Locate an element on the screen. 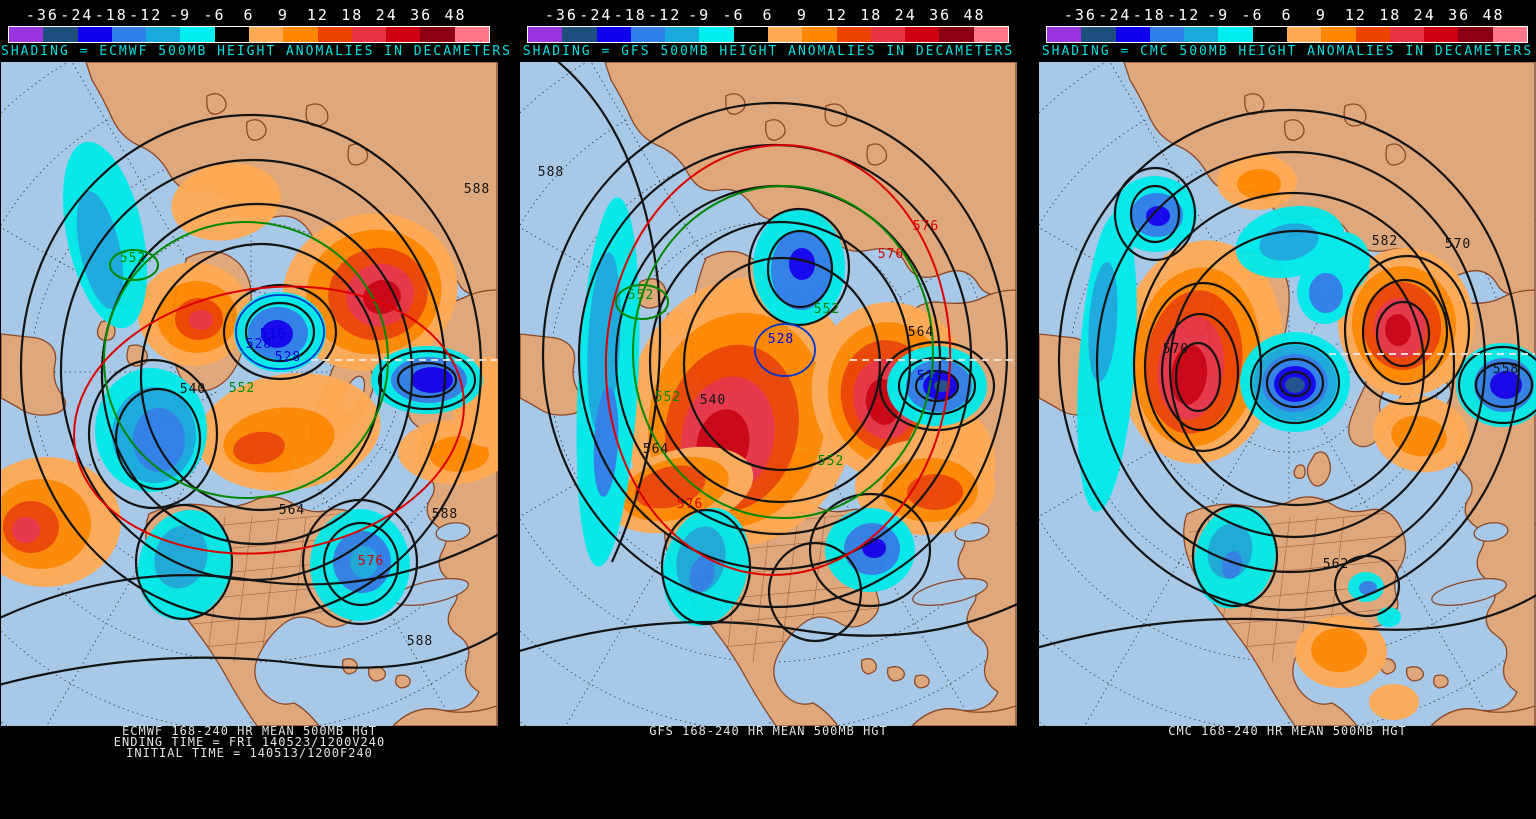 Image resolution: width=1536 pixels, height=819 pixels. caption-line: ENDING TIME = FRI 140523/1200V240 is located at coordinates (249, 742).